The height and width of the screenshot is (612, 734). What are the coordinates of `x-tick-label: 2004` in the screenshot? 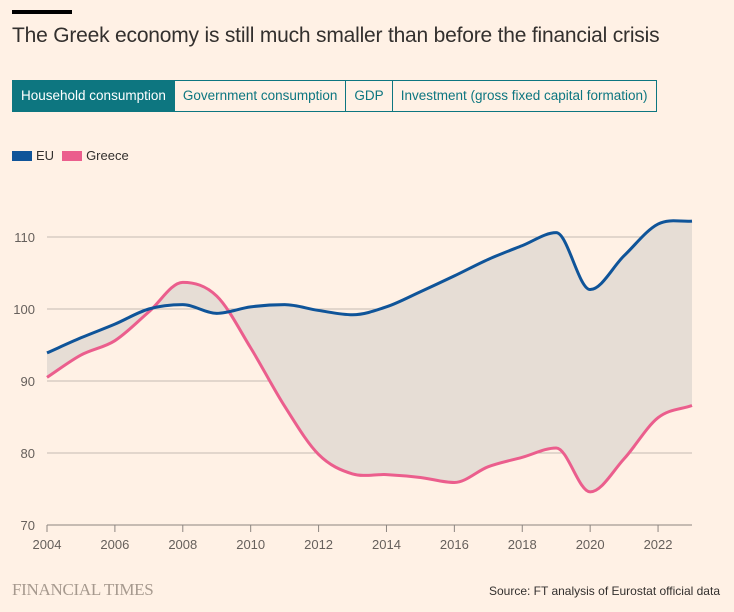 It's located at (47, 544).